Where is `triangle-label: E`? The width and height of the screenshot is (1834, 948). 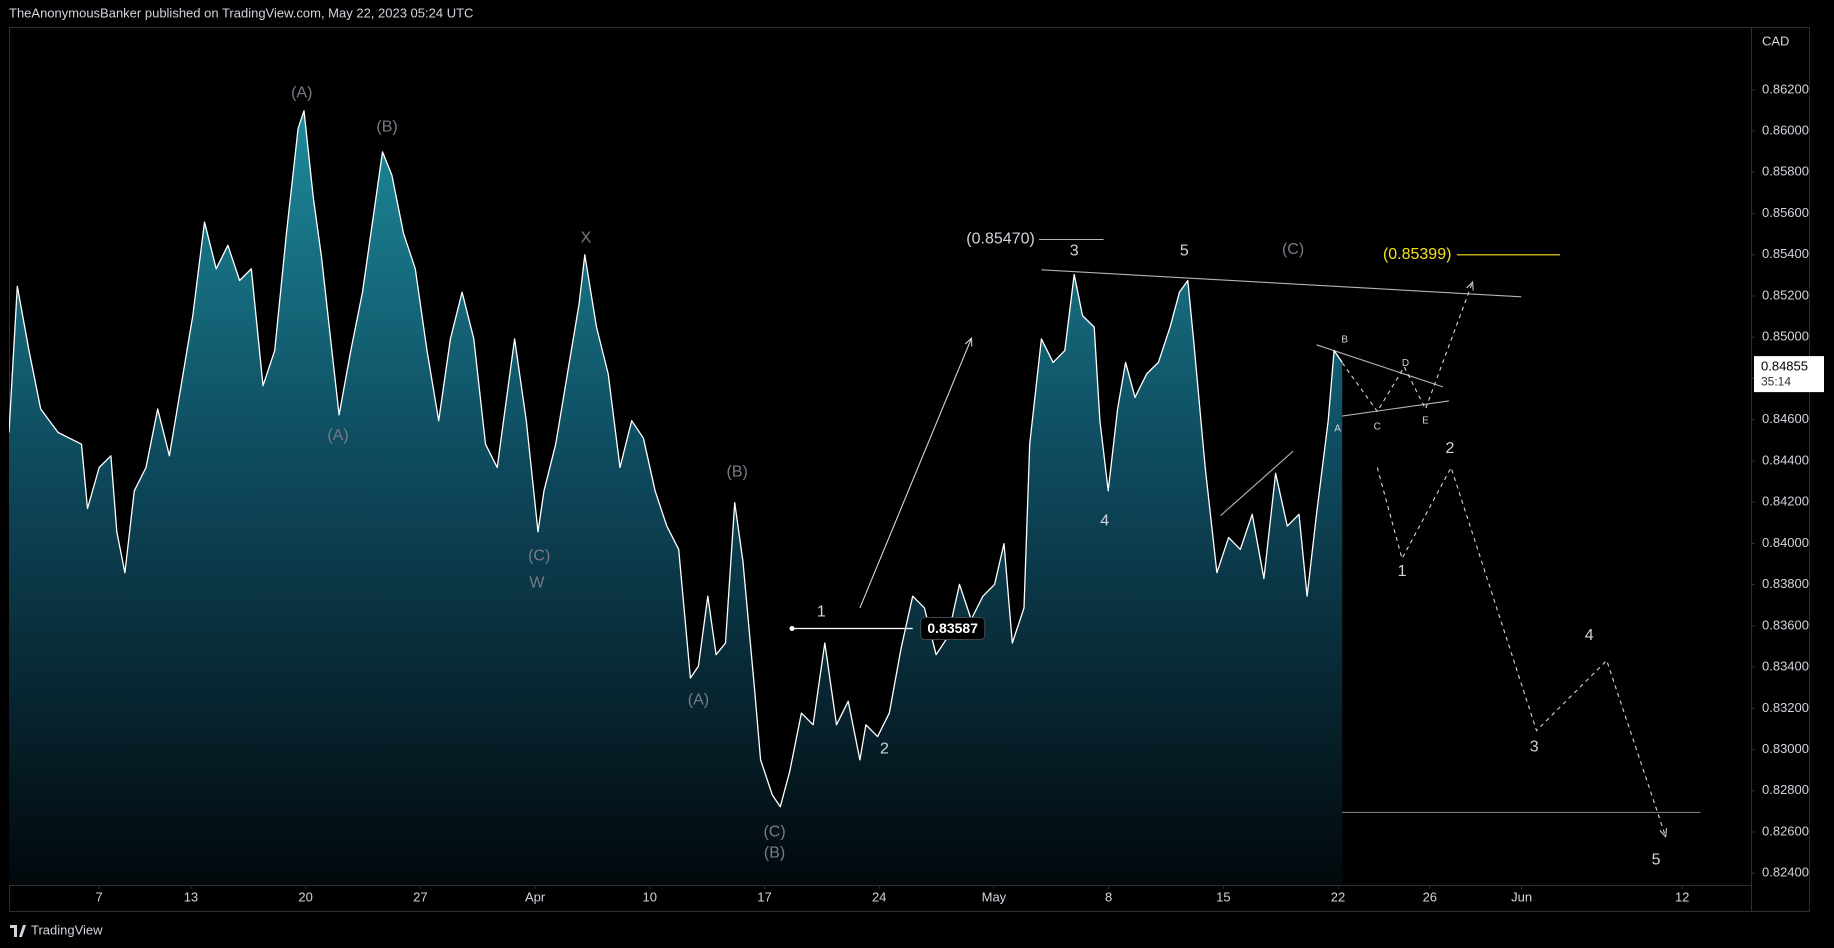
triangle-label: E is located at coordinates (1425, 420).